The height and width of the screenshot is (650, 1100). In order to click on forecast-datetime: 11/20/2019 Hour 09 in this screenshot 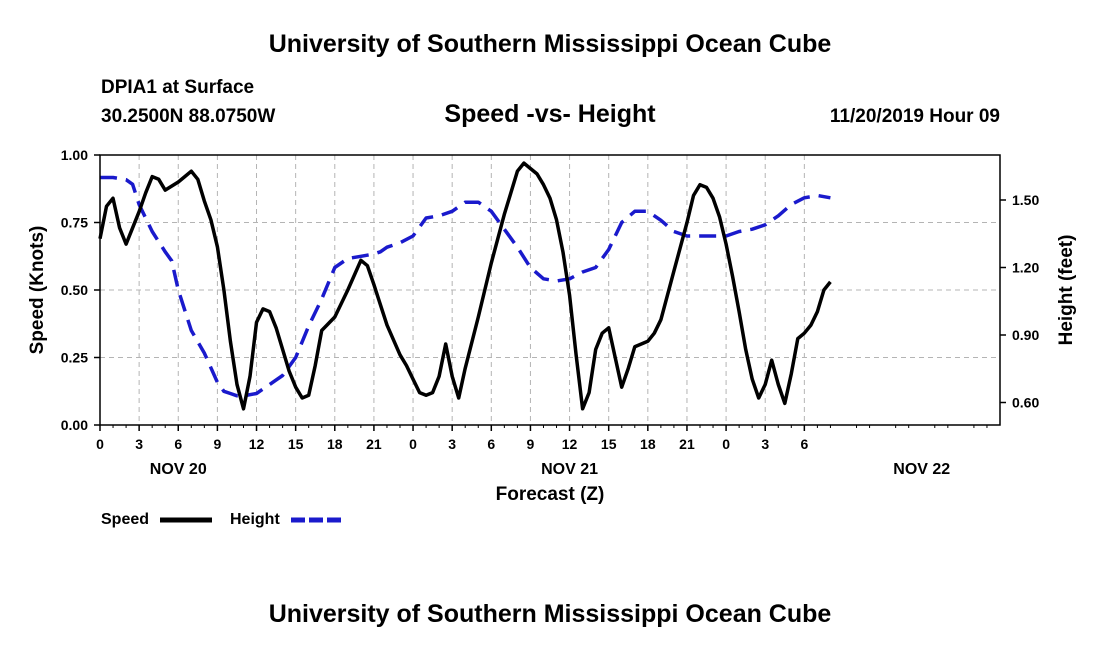, I will do `click(914, 116)`.